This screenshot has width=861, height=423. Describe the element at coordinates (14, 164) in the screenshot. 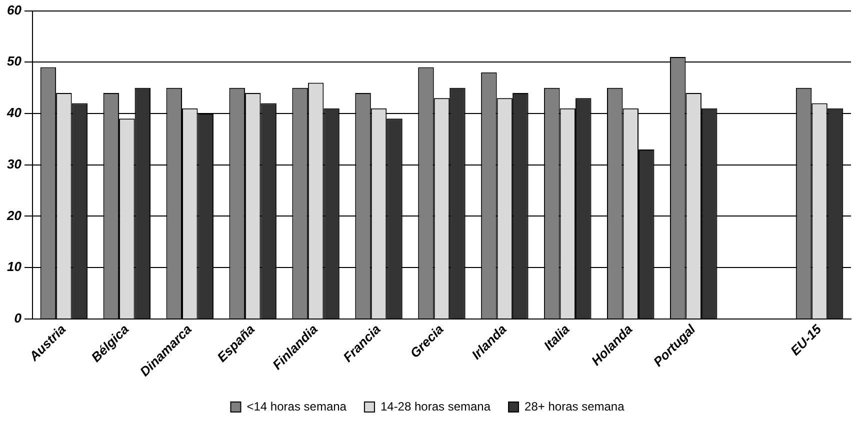

I see `y-tick-label: 30` at that location.